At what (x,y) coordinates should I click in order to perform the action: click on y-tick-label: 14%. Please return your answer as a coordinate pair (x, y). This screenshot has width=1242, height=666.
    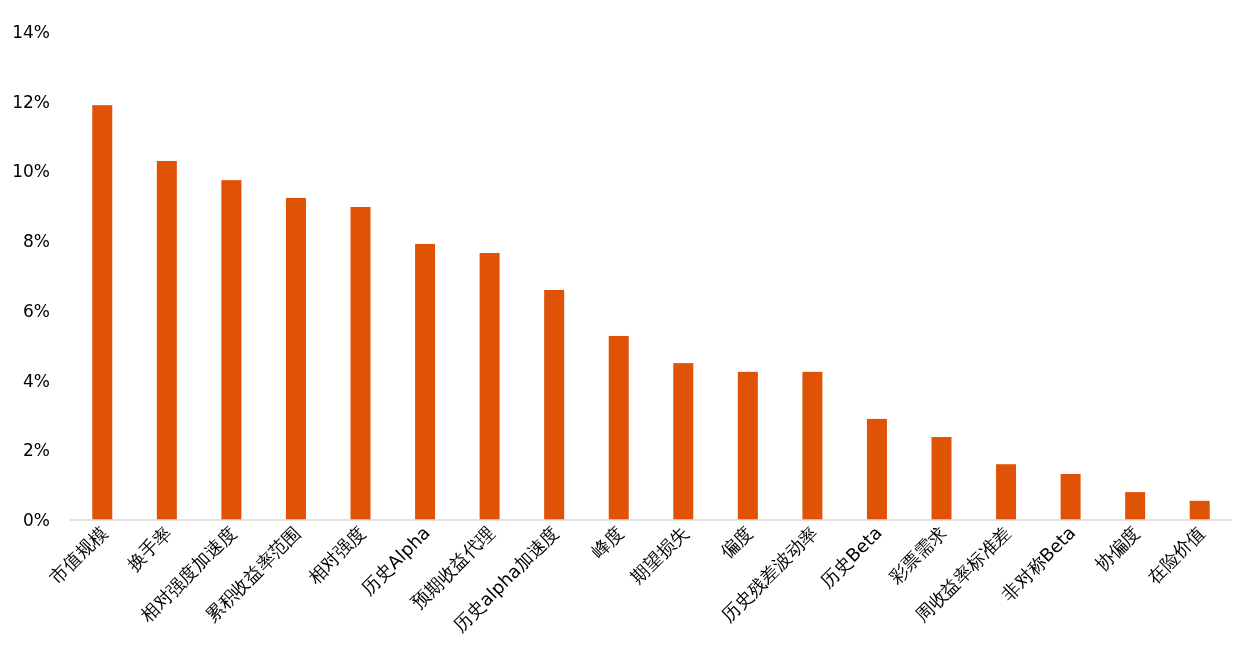
    Looking at the image, I should click on (31, 32).